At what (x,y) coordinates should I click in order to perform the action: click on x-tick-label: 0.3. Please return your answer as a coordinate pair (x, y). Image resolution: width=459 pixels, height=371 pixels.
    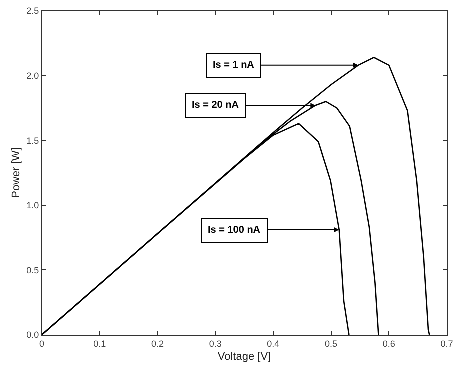
    Looking at the image, I should click on (215, 343).